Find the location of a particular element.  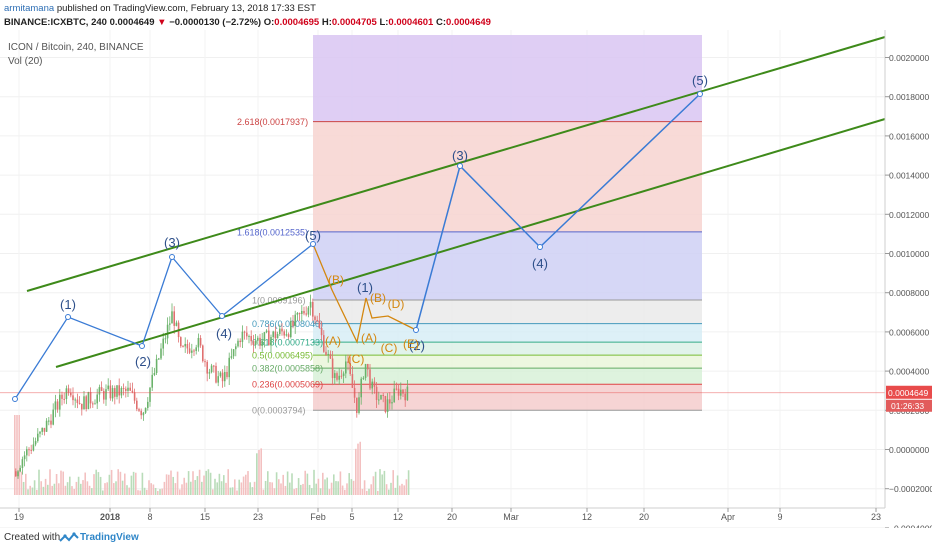

countdown-value: 01:26:33 is located at coordinates (907, 406).